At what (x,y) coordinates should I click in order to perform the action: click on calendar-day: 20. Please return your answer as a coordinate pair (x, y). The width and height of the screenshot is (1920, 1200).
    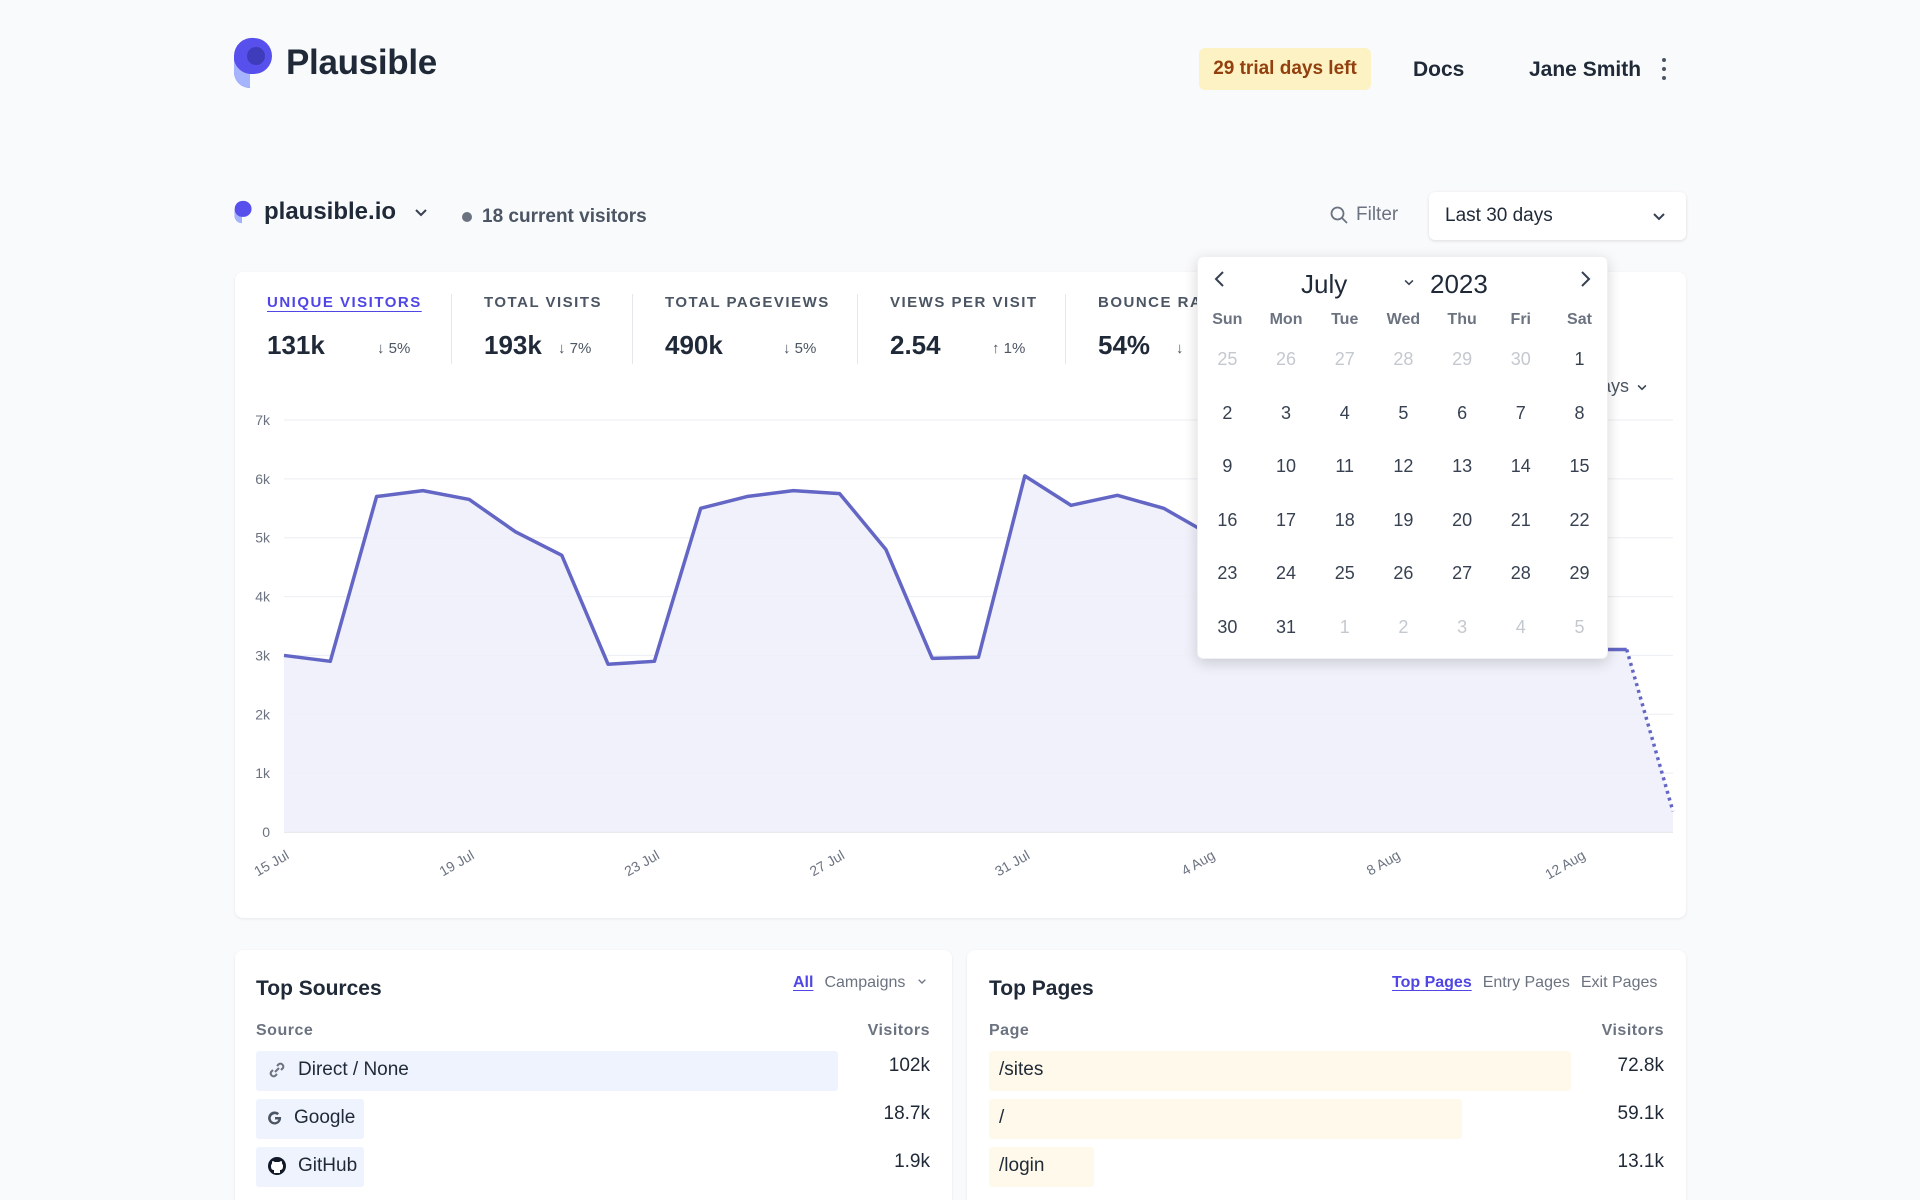
    Looking at the image, I should click on (1462, 519).